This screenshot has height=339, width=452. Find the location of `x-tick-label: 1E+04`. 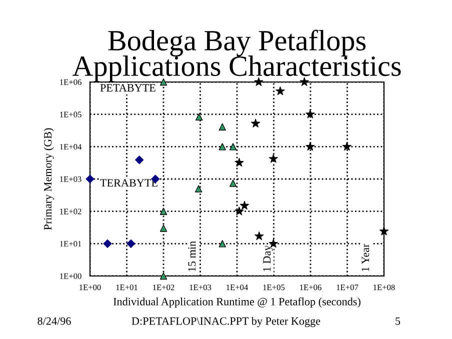

x-tick-label: 1E+04 is located at coordinates (237, 287).